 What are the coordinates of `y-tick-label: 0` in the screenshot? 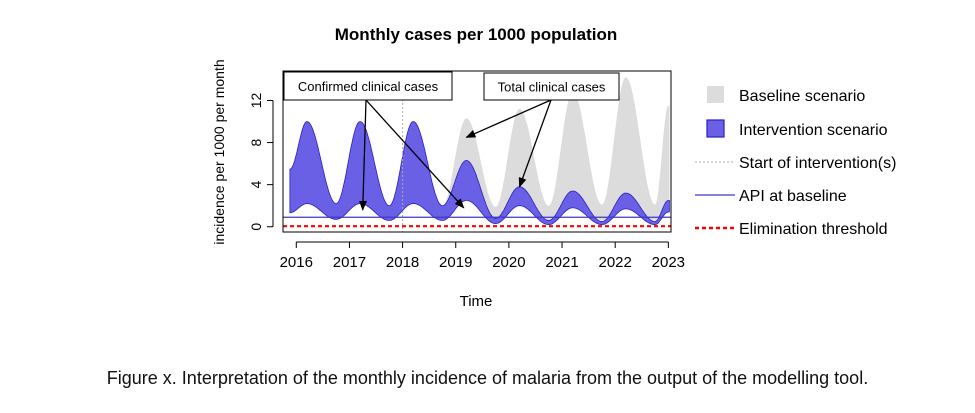 It's located at (256, 227).